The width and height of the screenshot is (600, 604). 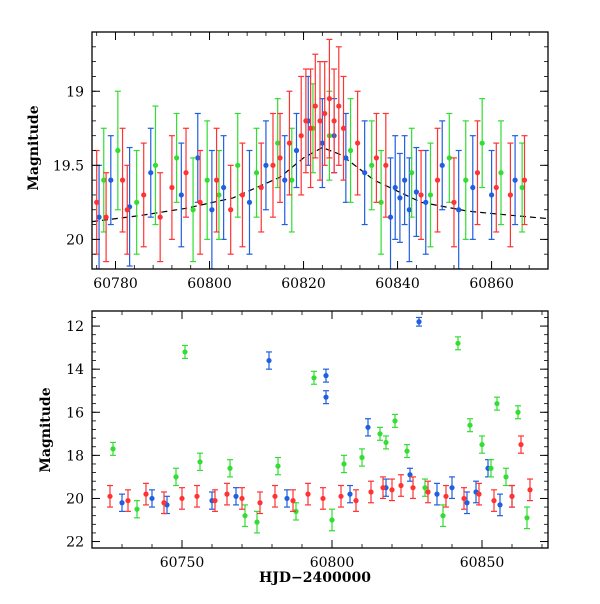 What do you see at coordinates (332, 563) in the screenshot?
I see `x-tick-label: 60800` at bounding box center [332, 563].